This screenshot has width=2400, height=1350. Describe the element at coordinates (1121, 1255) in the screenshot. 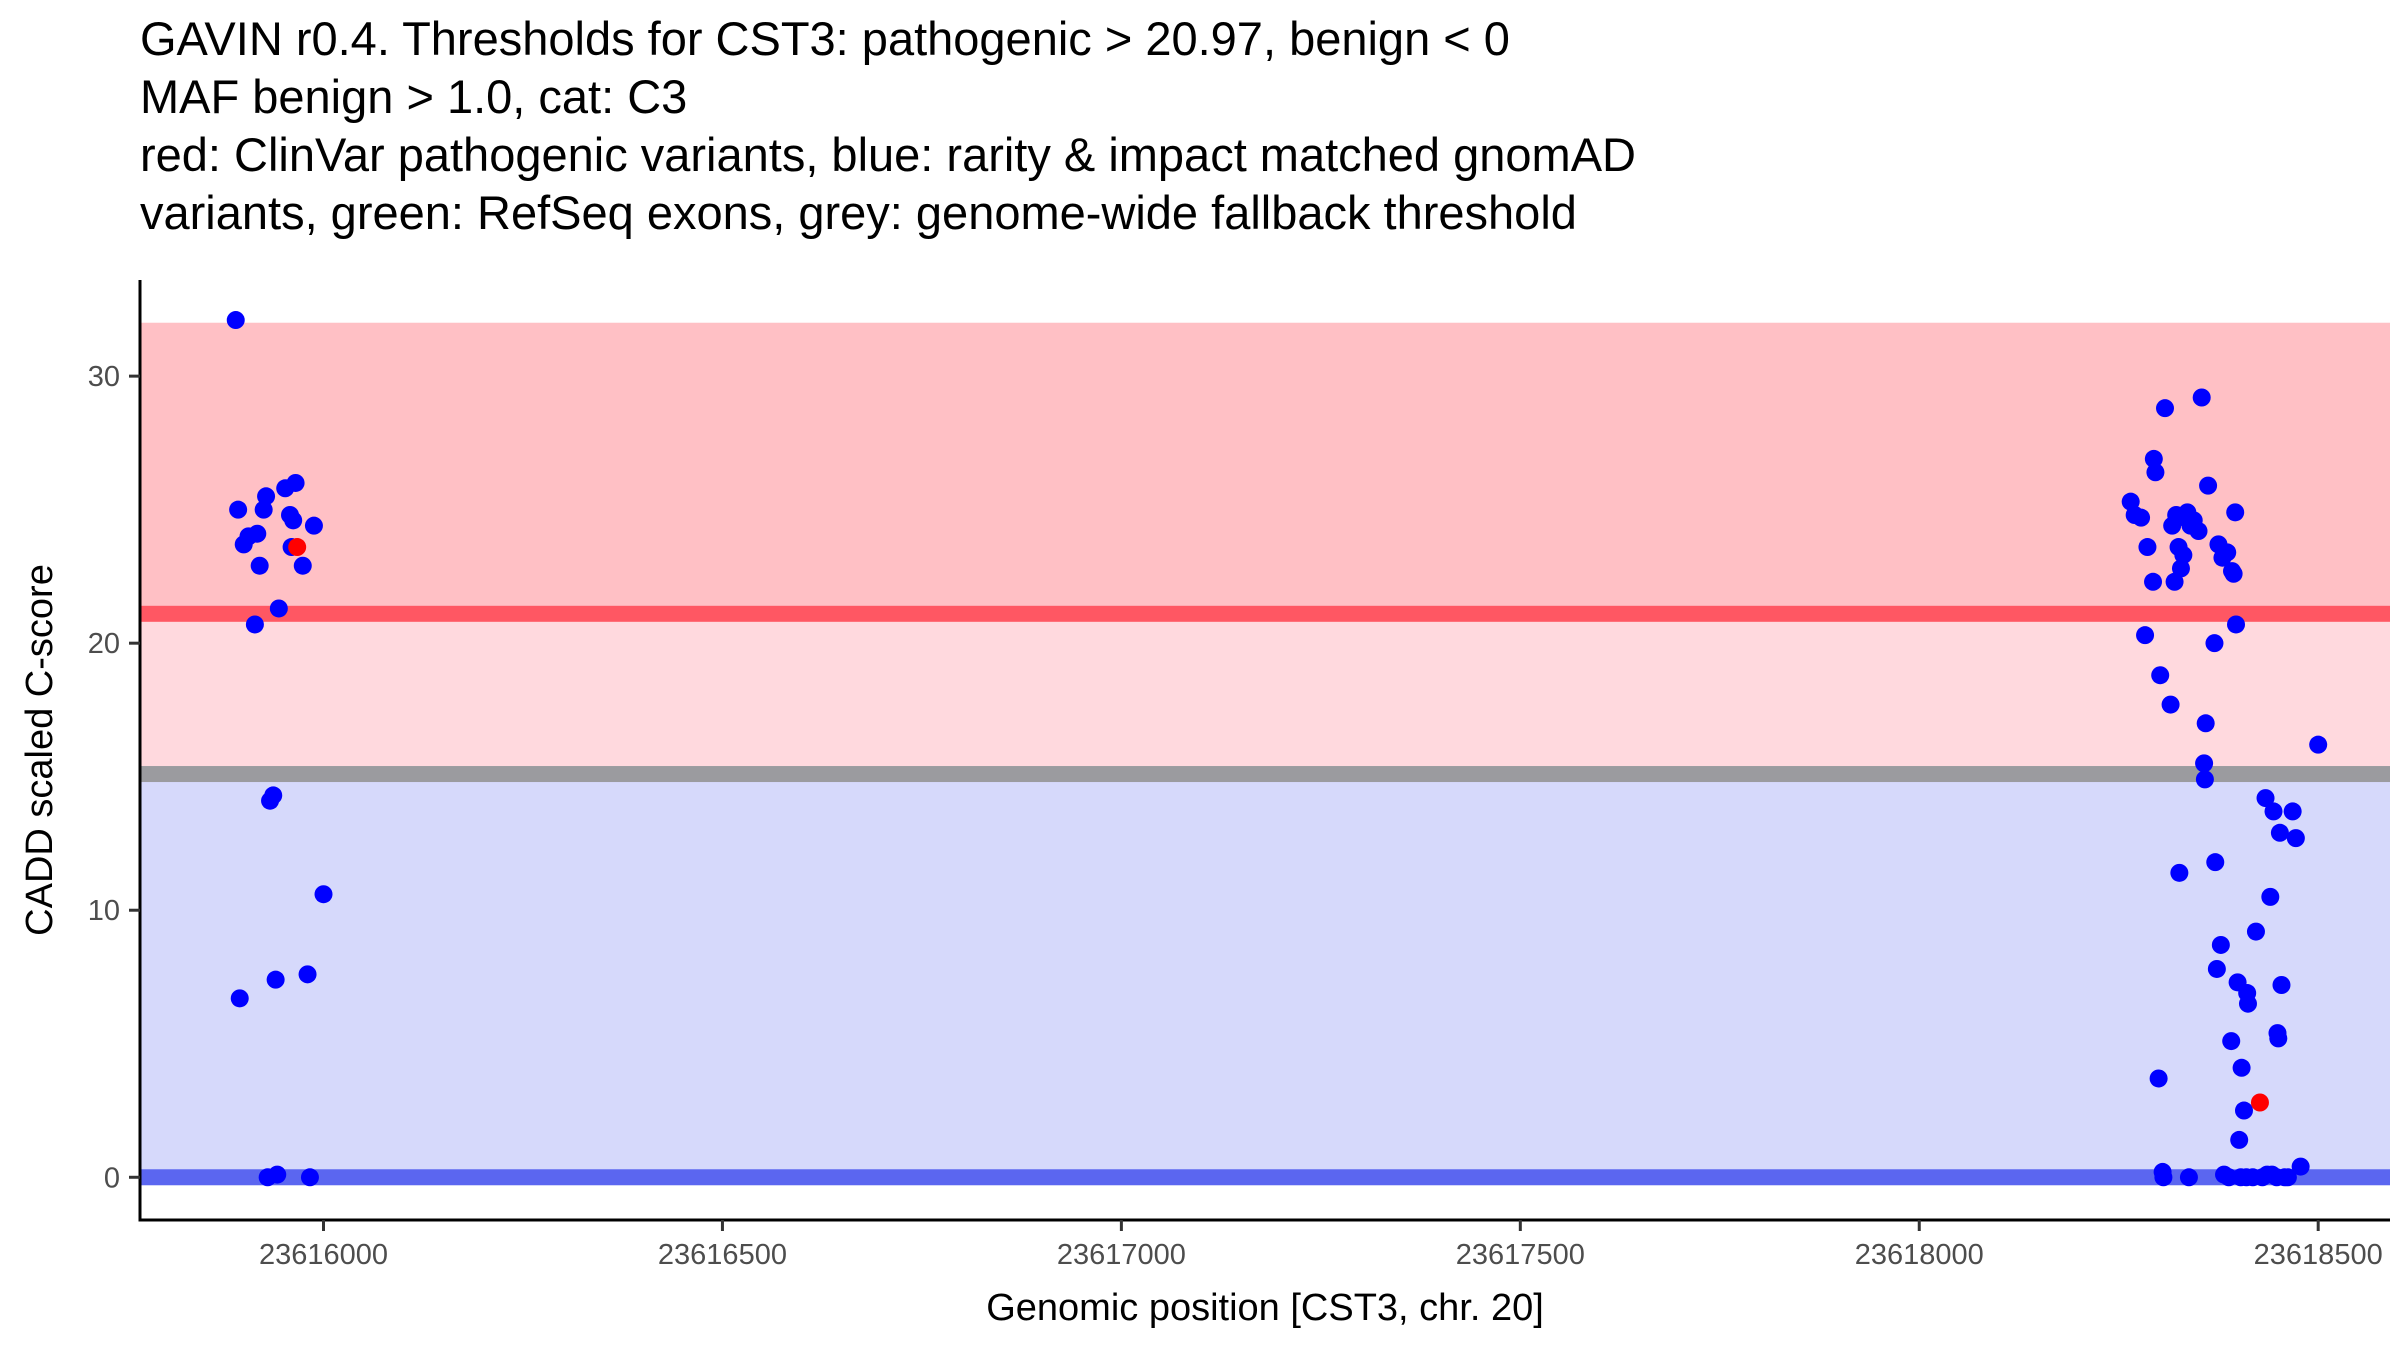

I see `x-tick-label: 23617000` at that location.